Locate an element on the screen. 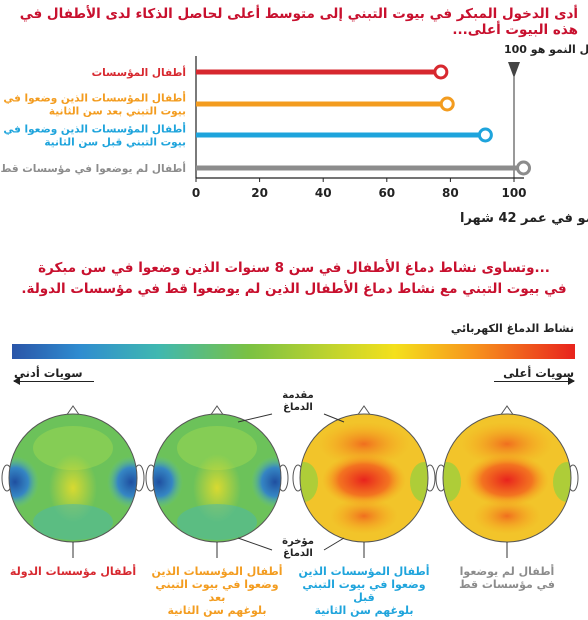 The width and height of the screenshot is (588, 620). x-axis-label: حاصل النمو في عمر 42 شهرا is located at coordinates (524, 218).